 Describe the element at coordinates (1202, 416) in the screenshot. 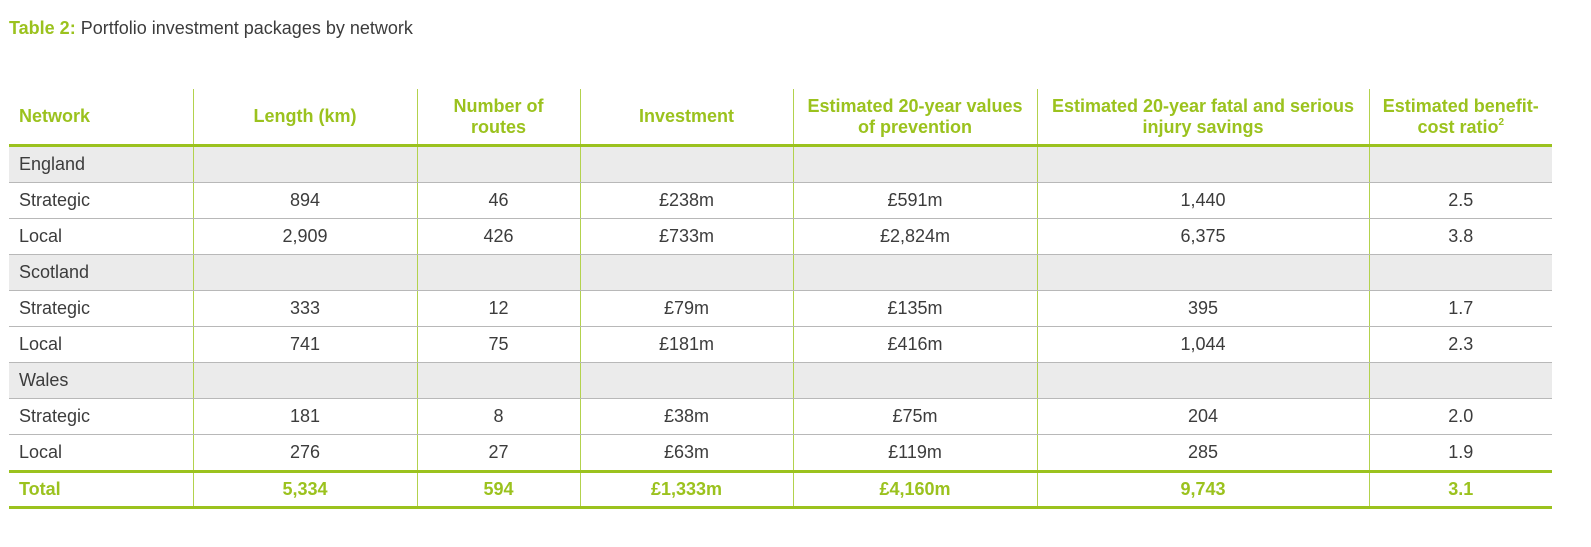

I see `cell-fsi-savings: 204` at that location.